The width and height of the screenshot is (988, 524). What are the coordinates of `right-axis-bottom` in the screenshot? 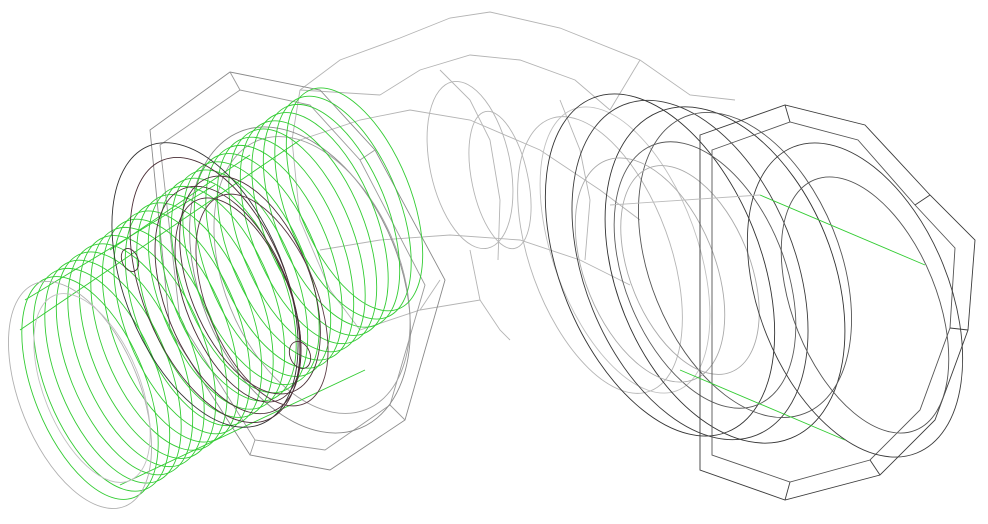 It's located at (762, 405).